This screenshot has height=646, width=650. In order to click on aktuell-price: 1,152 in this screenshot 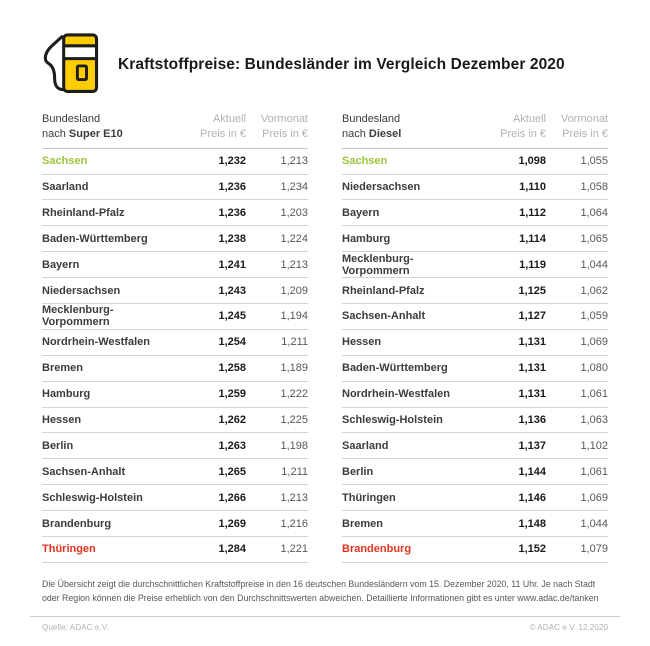, I will do `click(532, 549)`.